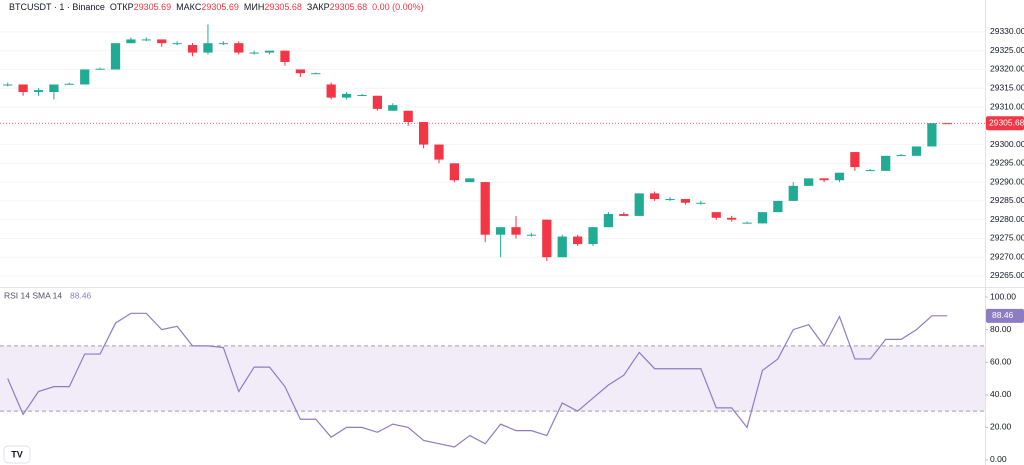  Describe the element at coordinates (1001, 329) in the screenshot. I see `y-tick-label: 80.00` at that location.